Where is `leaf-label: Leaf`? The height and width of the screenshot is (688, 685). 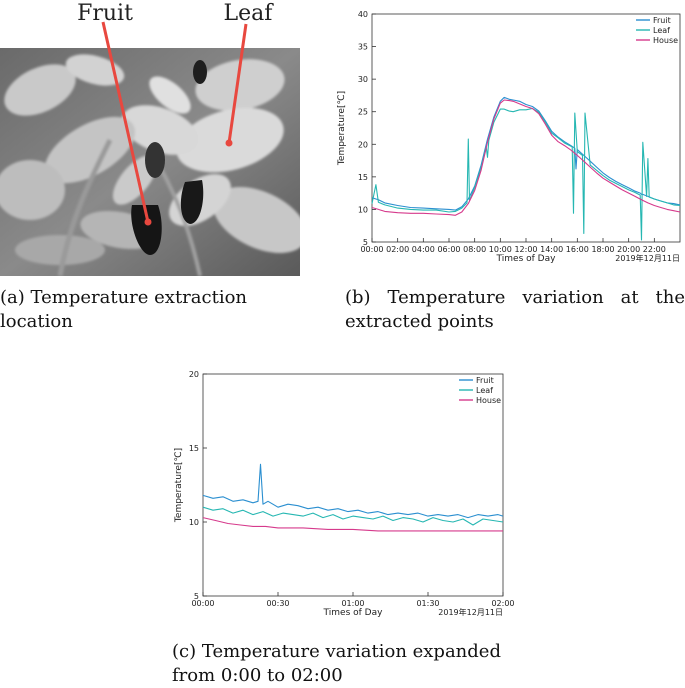 leaf-label: Leaf is located at coordinates (249, 13).